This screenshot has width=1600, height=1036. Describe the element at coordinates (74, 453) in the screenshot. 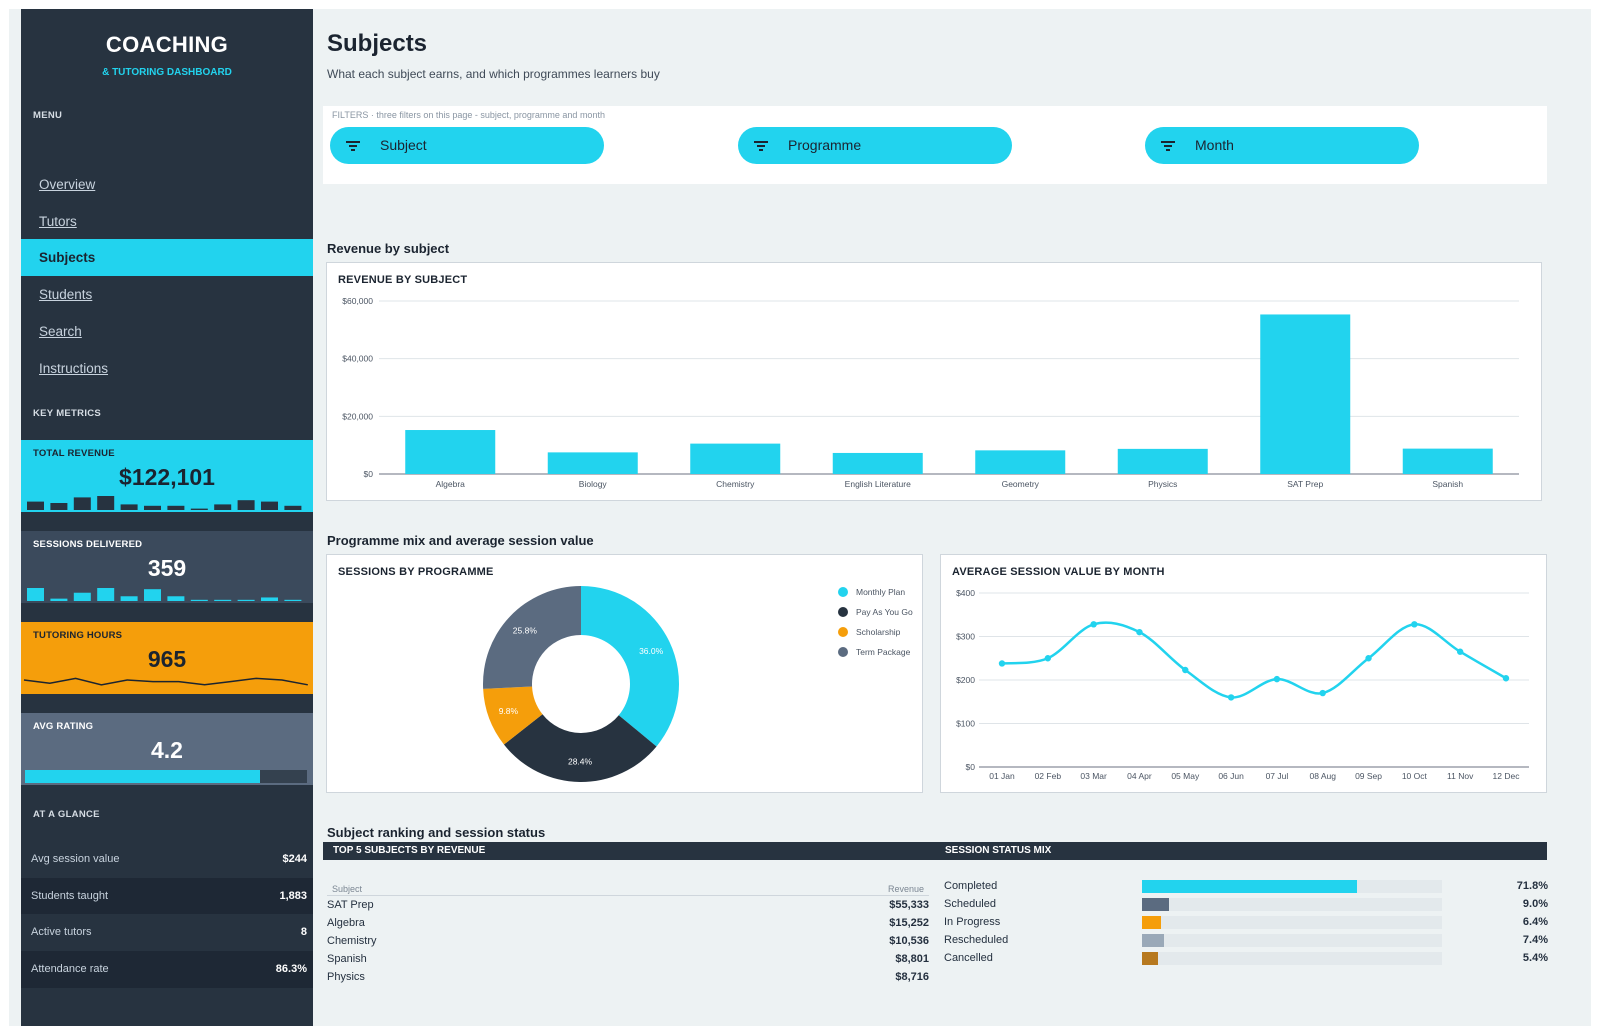

I see `kpi-label: TOTAL REVENUE` at that location.